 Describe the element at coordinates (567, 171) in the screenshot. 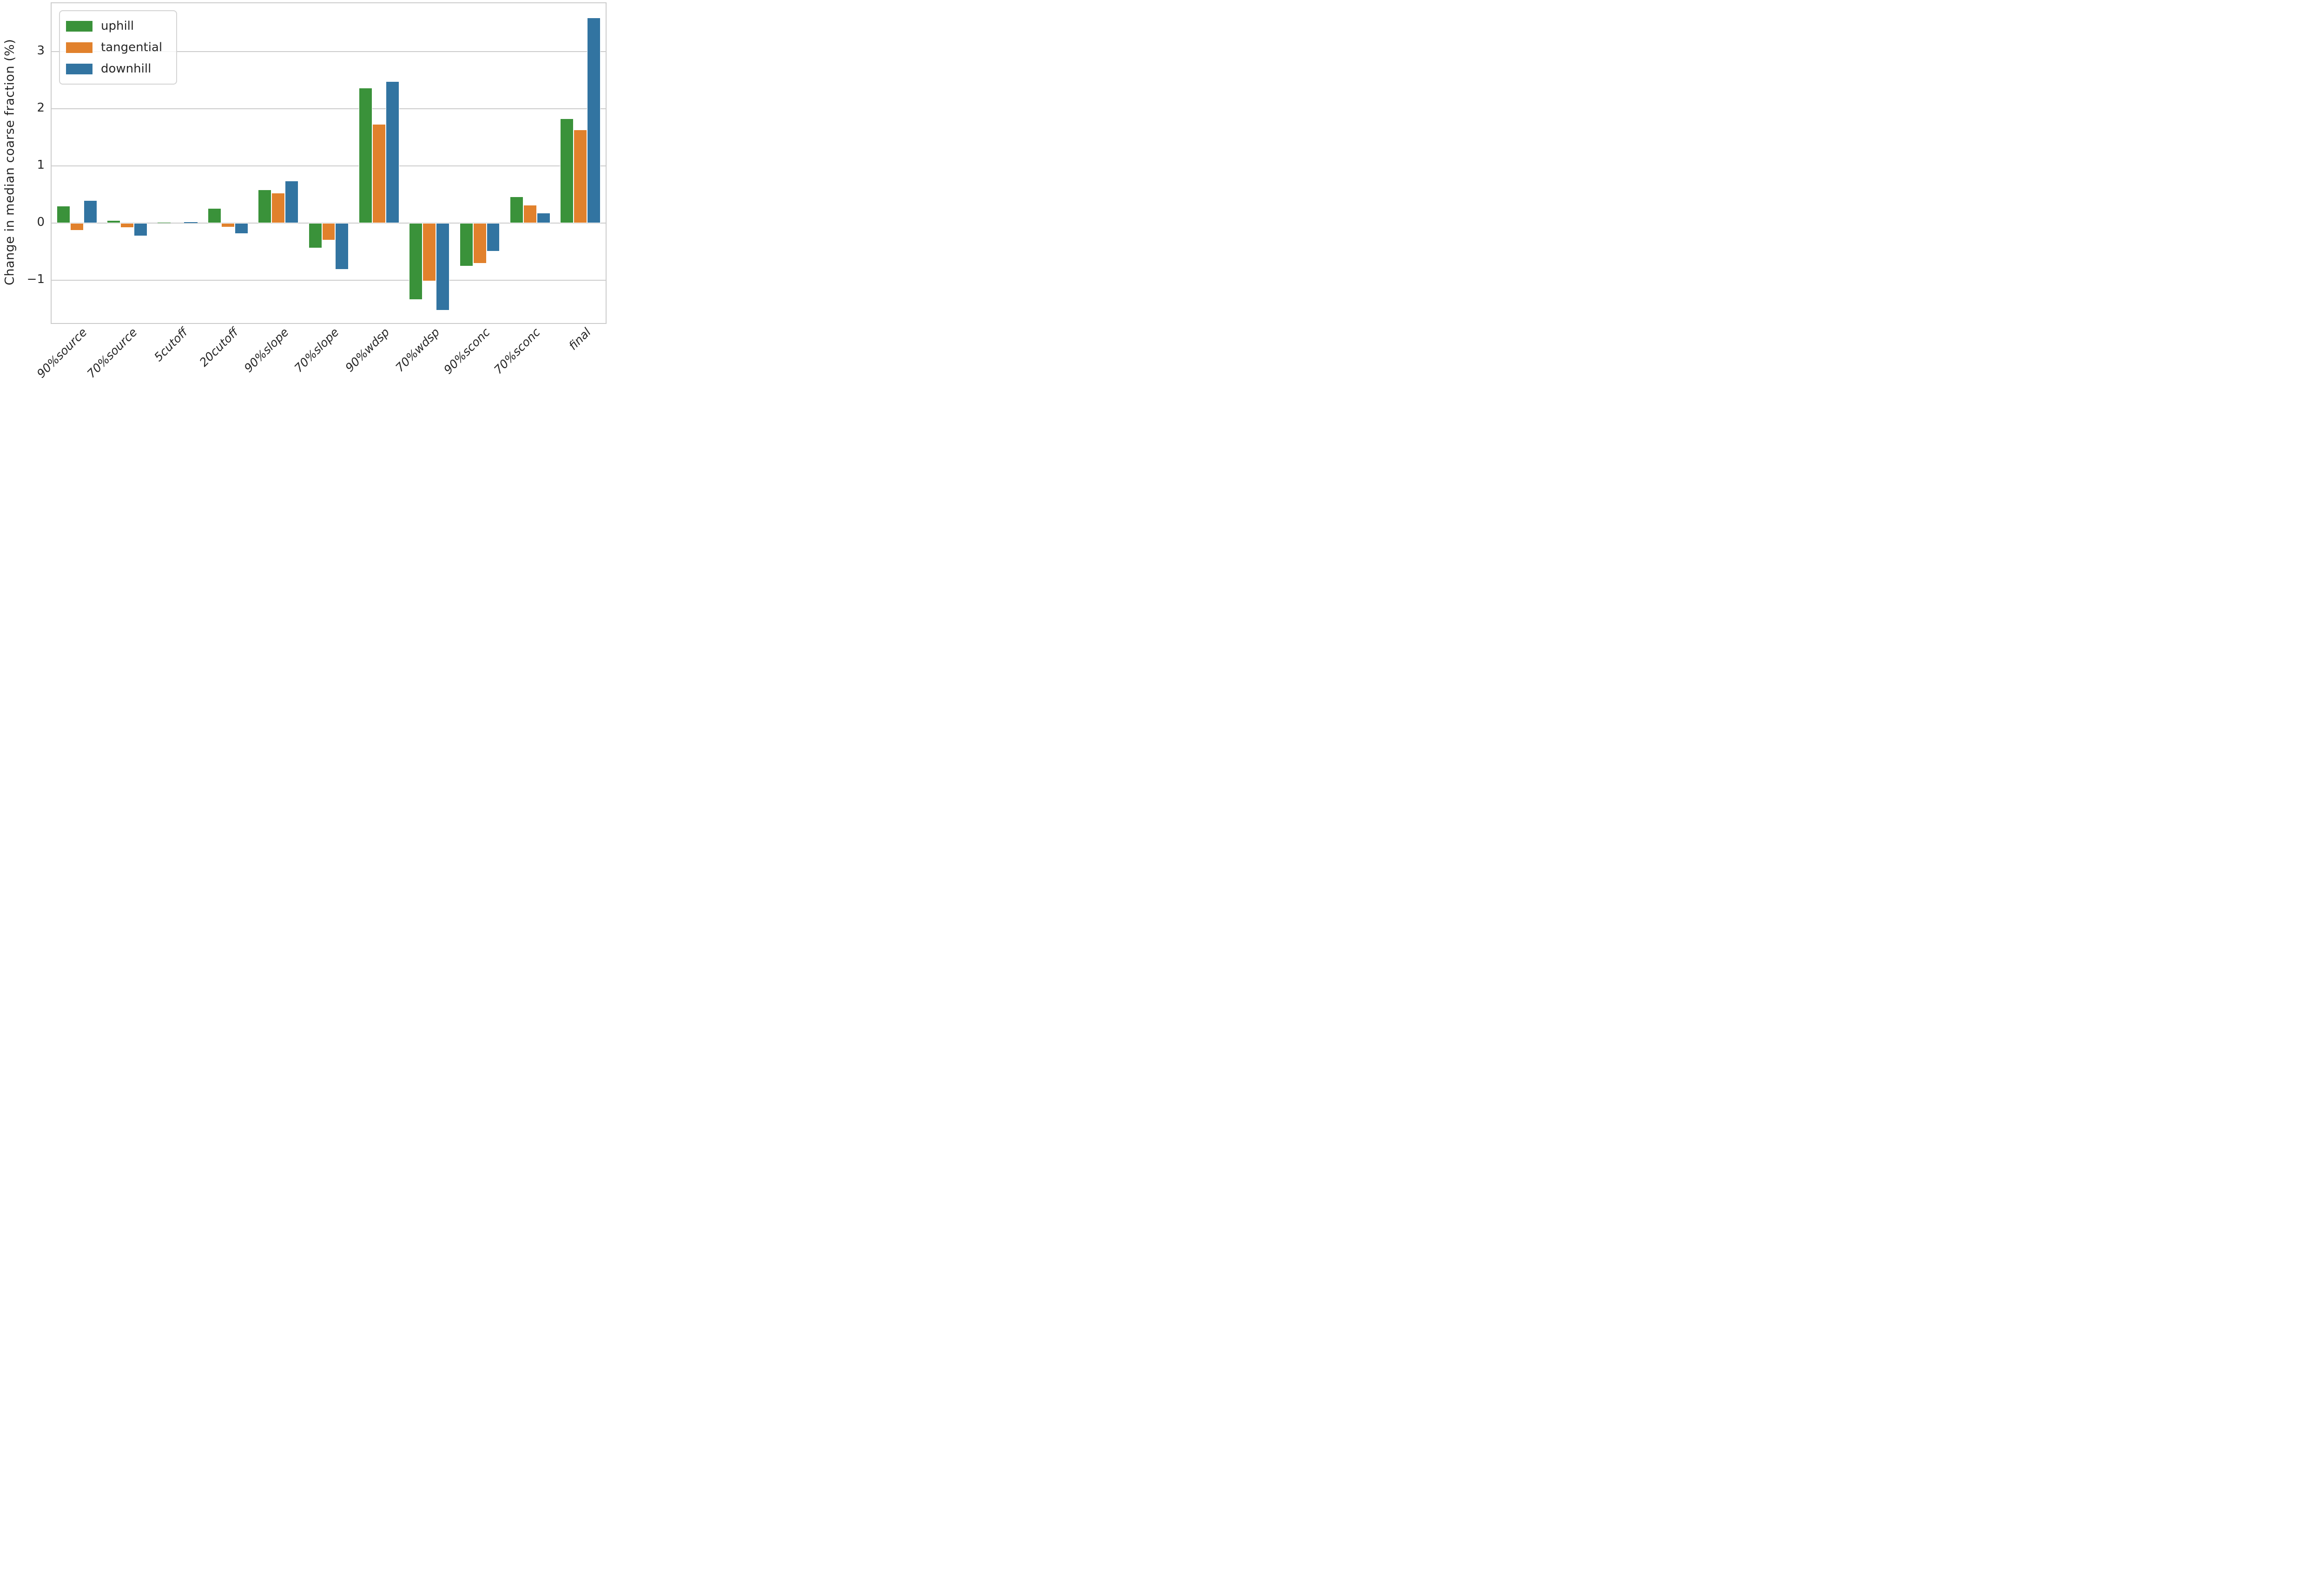

I see `bar-uphill-final` at that location.